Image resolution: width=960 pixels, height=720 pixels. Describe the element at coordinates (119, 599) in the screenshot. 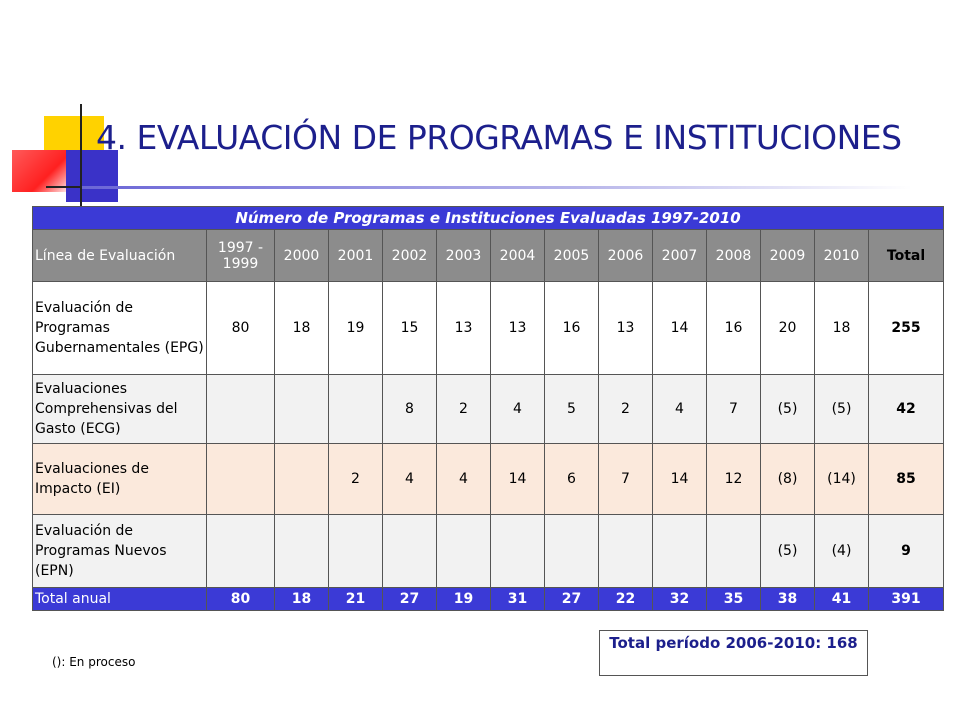

I see `row-label: Total anual` at that location.